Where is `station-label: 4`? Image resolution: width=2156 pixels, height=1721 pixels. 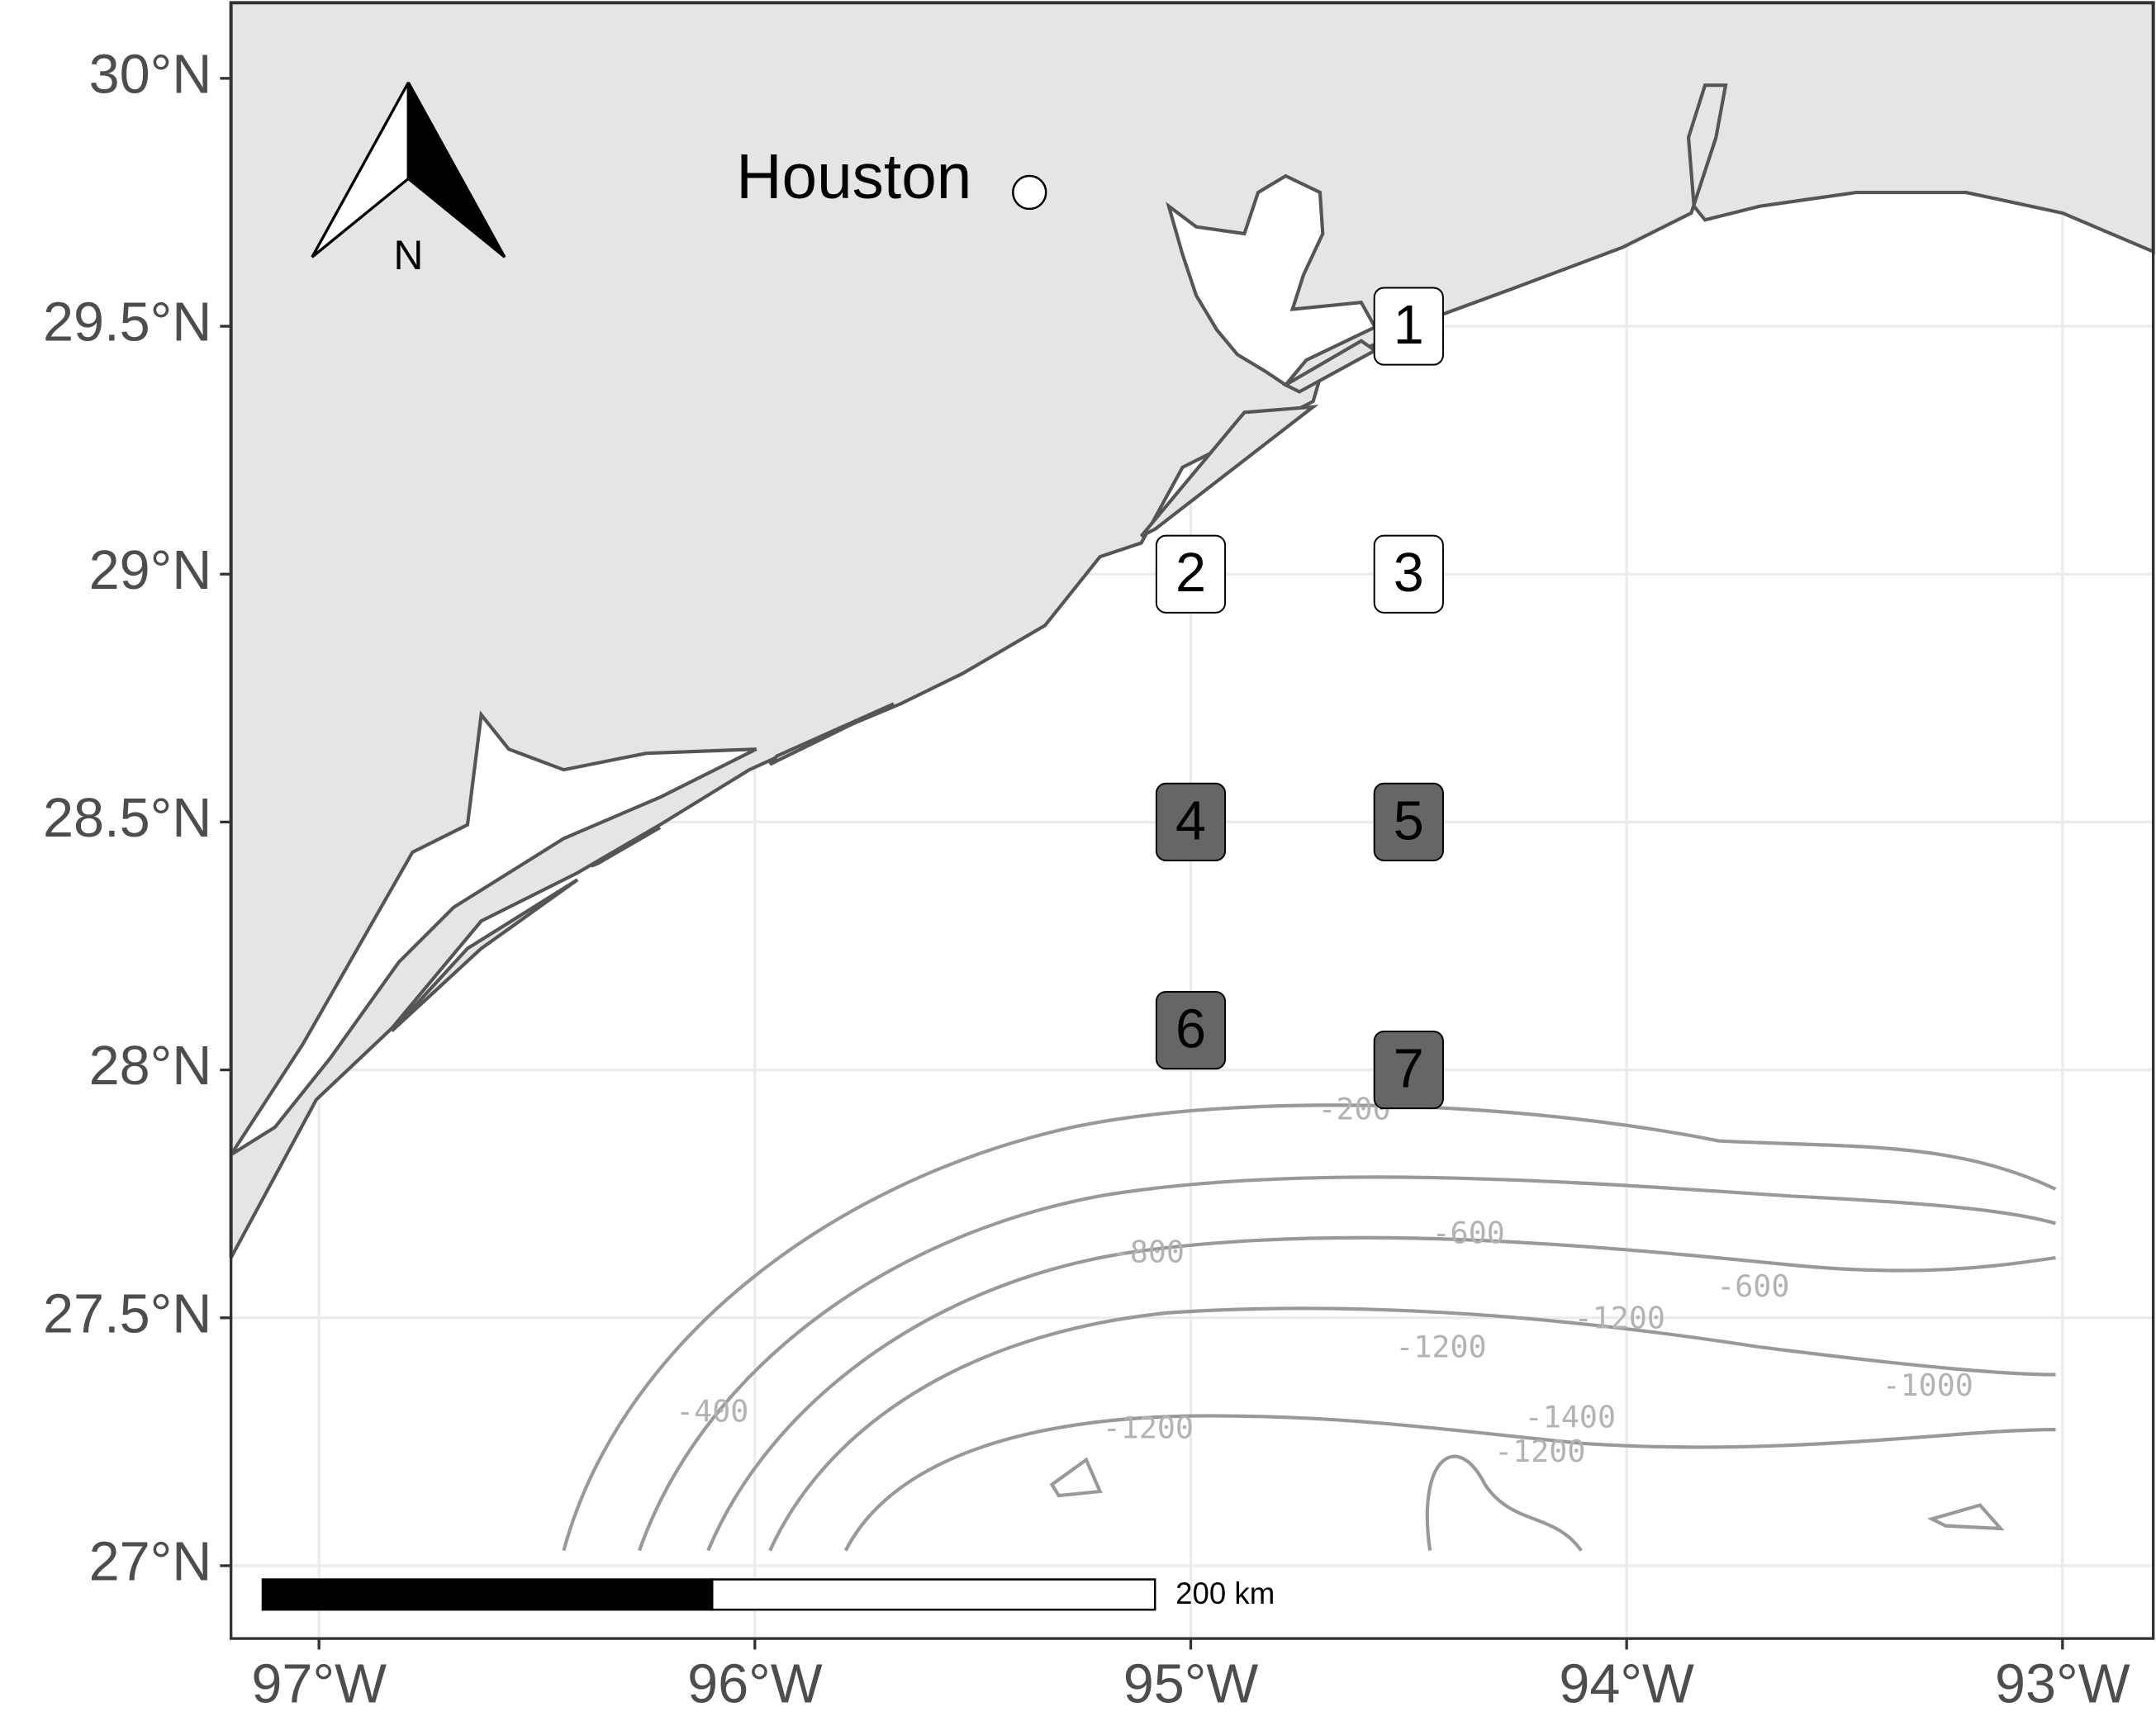 station-label: 4 is located at coordinates (1190, 820).